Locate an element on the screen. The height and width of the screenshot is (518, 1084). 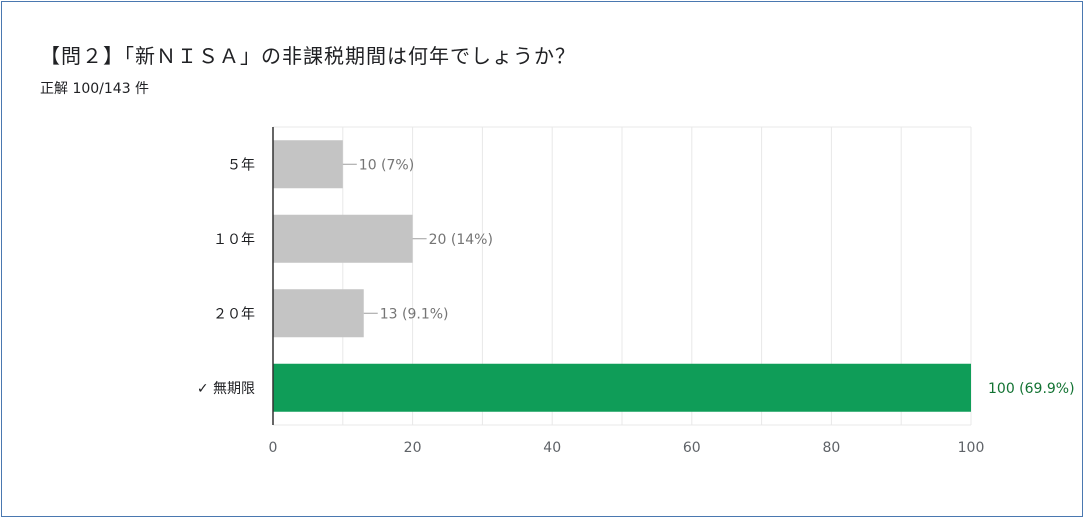
data-label: 100 (69.9%) is located at coordinates (1031, 389).